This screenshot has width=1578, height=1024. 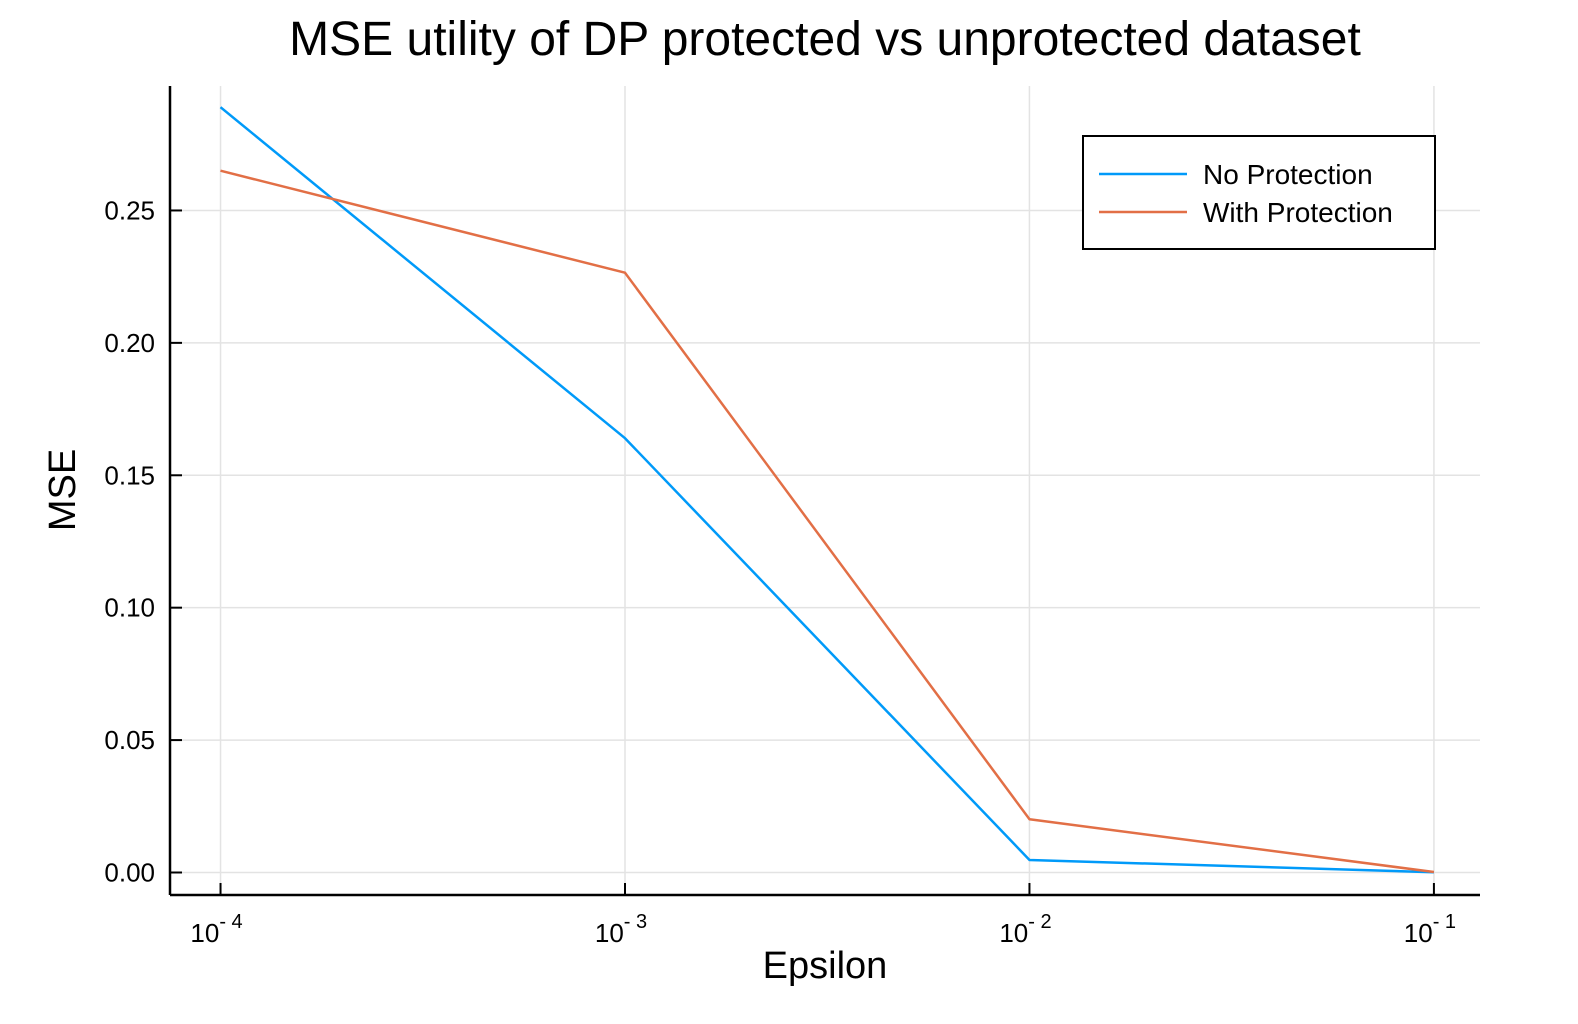 I want to click on y-tick-label: 0.20, so click(x=129, y=343).